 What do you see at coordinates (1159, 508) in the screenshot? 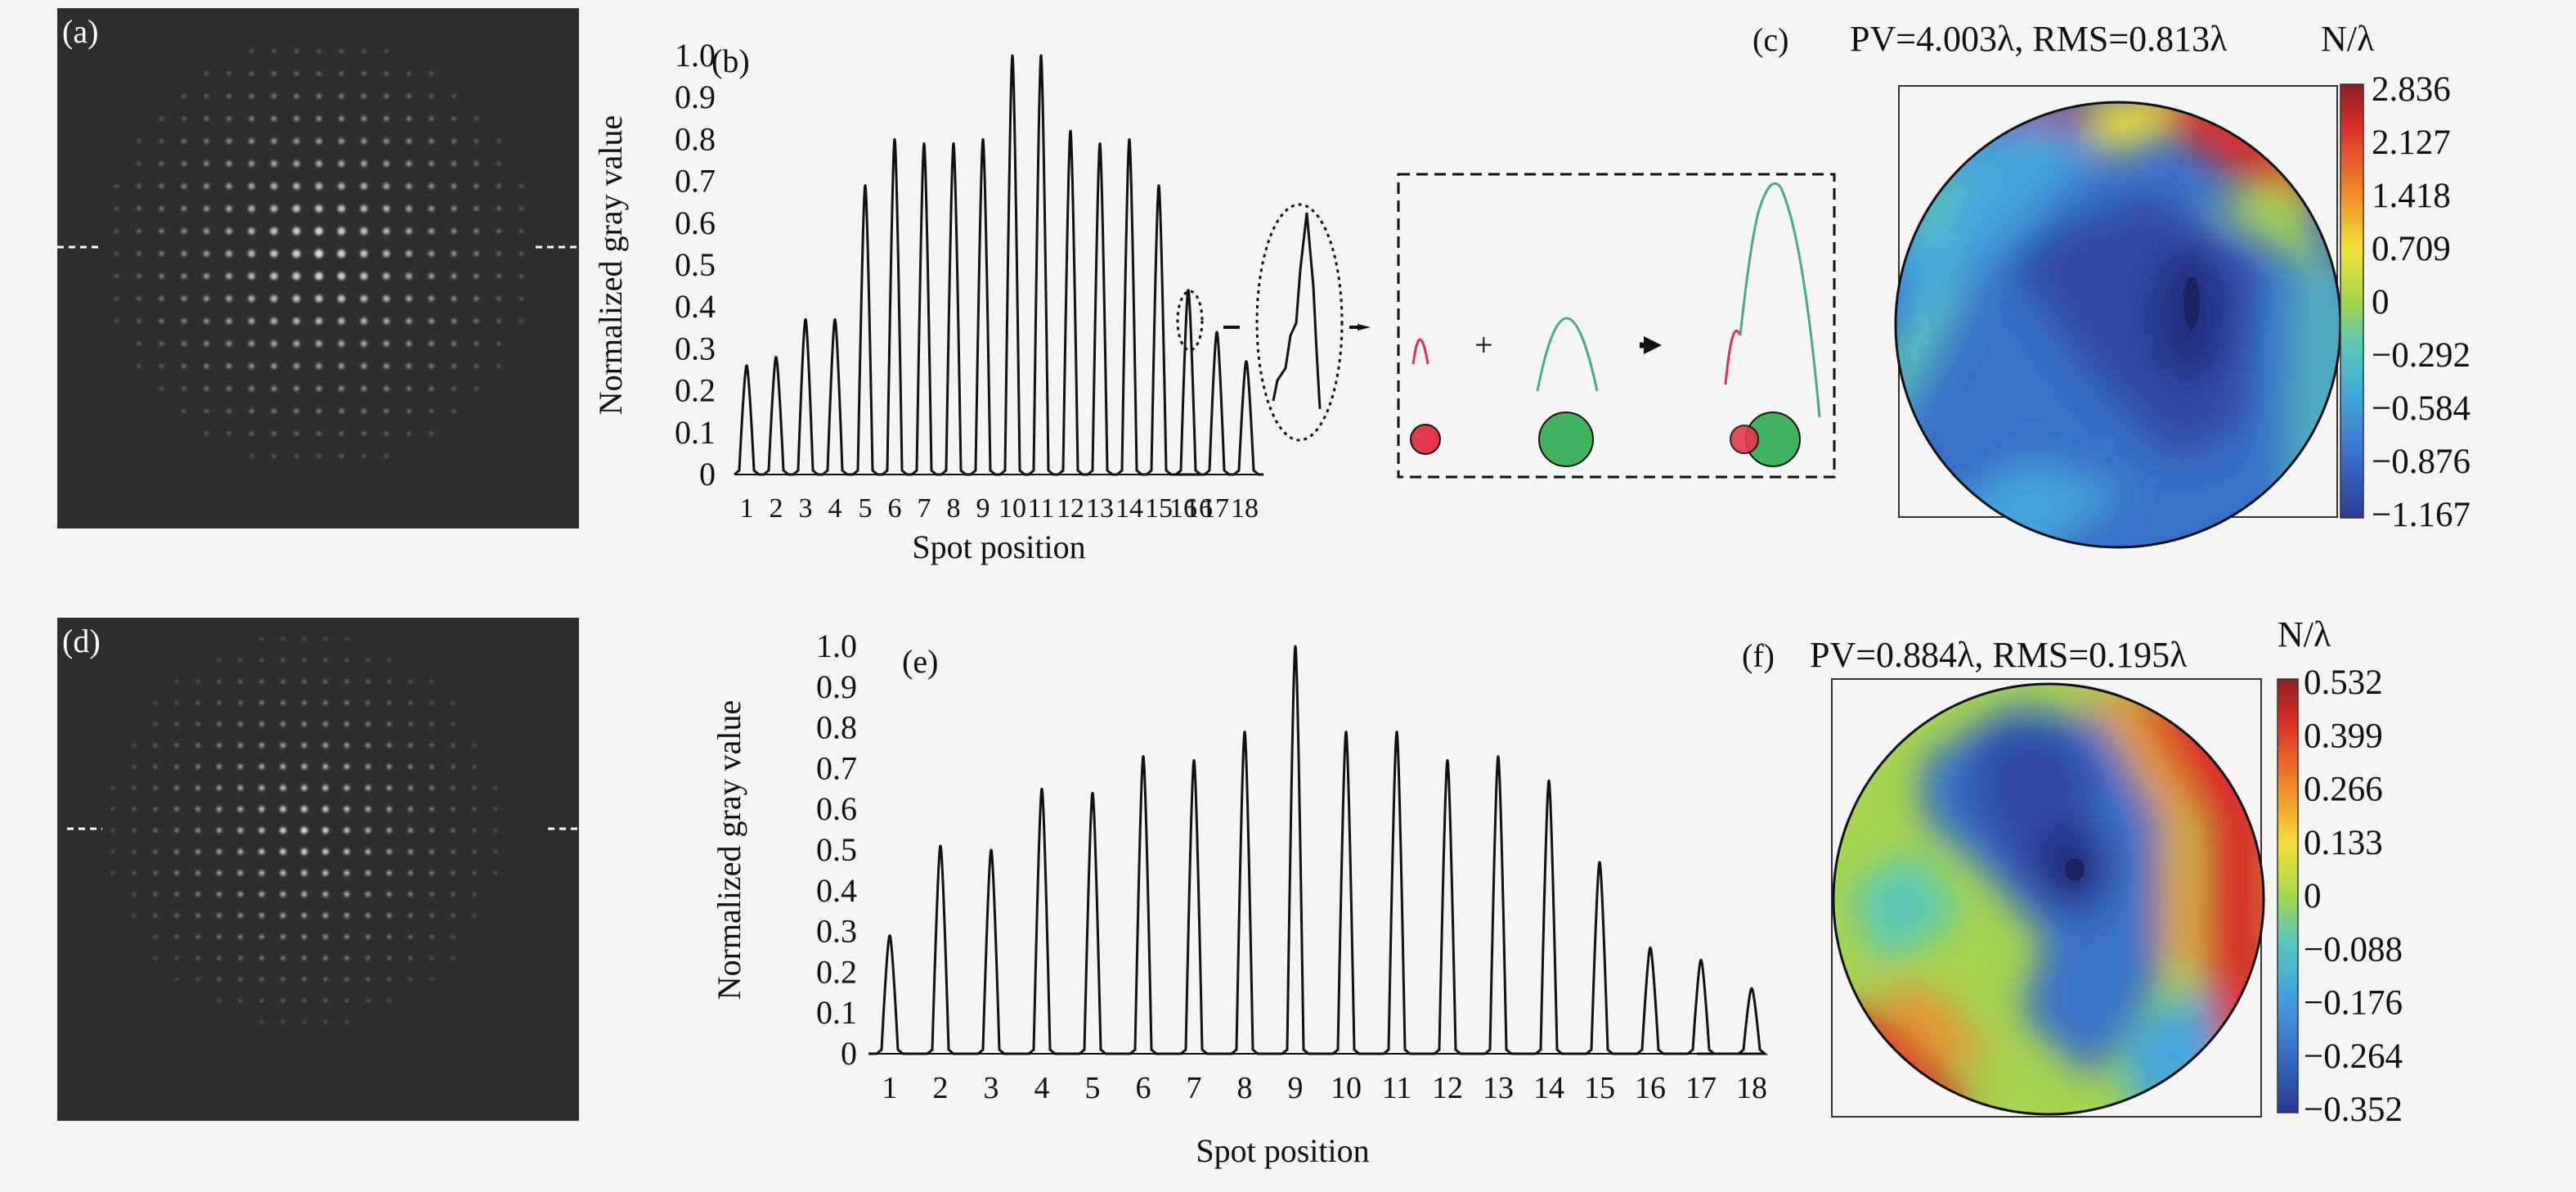
I see `x-tick-label: 15` at bounding box center [1159, 508].